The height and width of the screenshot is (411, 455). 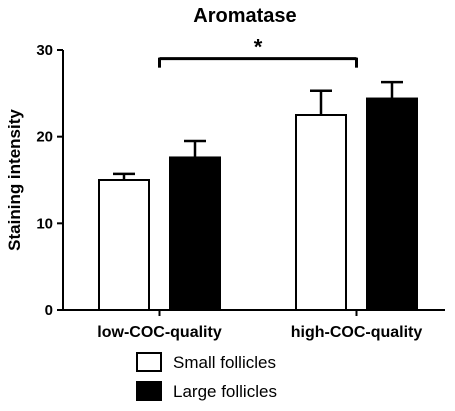 I want to click on y-tick-label: 10, so click(x=44, y=223).